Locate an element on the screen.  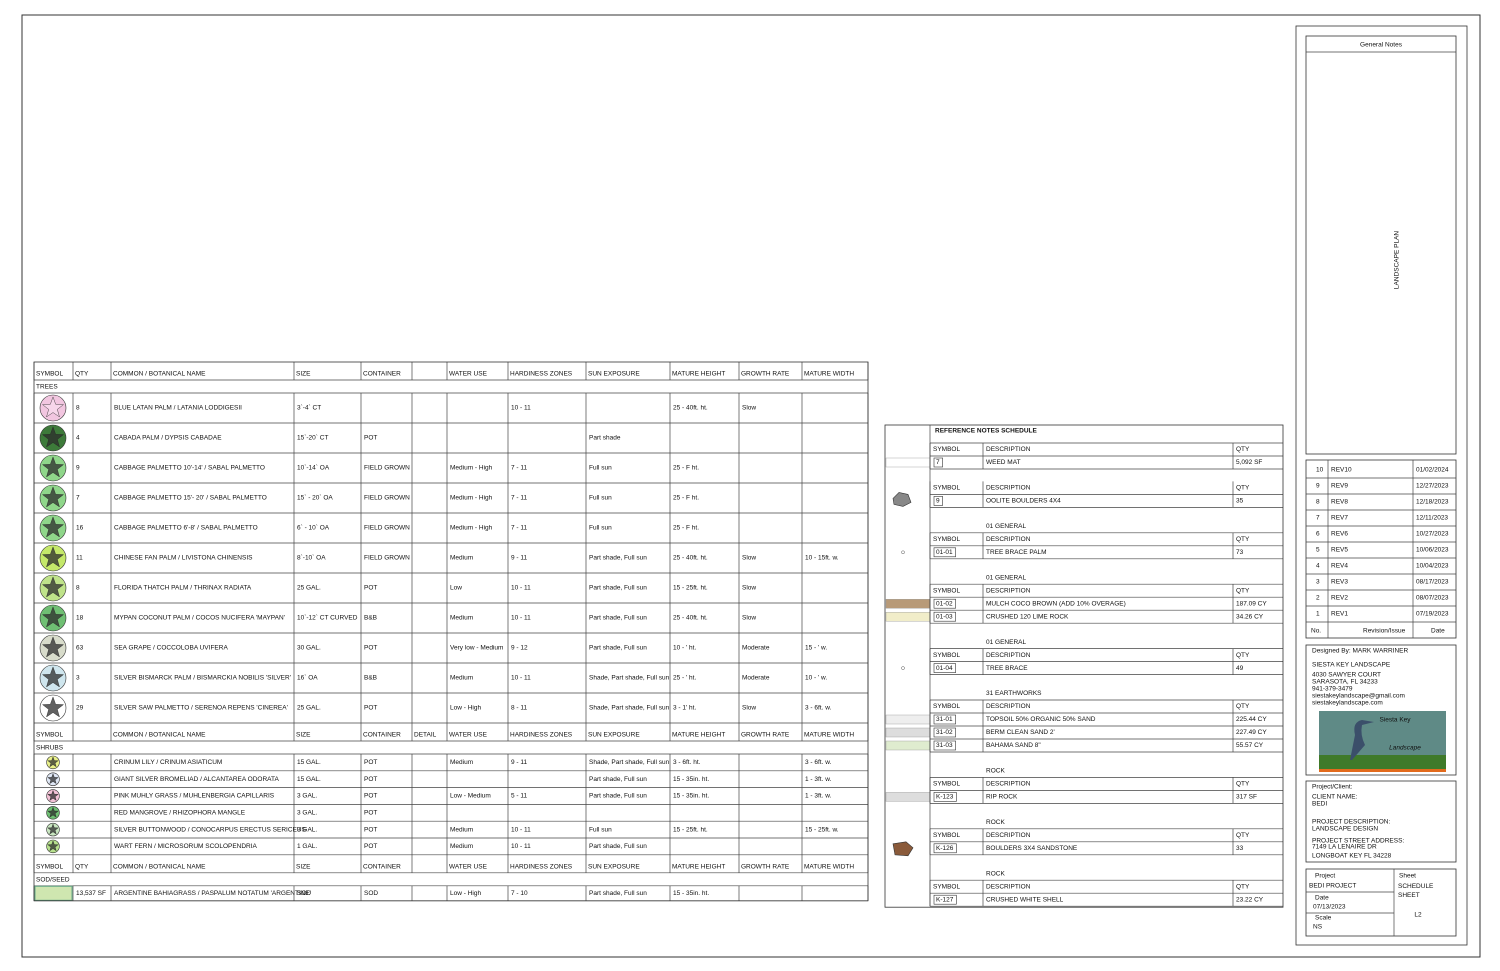
designer-line: SARASOTA, FL 34233 is located at coordinates (1345, 682).